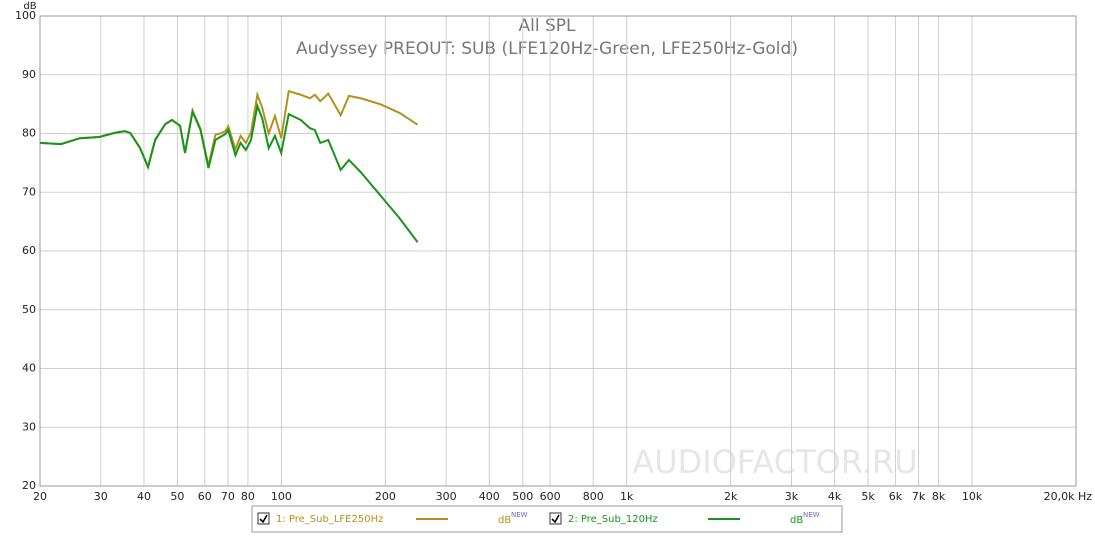 This screenshot has height=538, width=1095. I want to click on y-tick-label: 100, so click(25, 15).